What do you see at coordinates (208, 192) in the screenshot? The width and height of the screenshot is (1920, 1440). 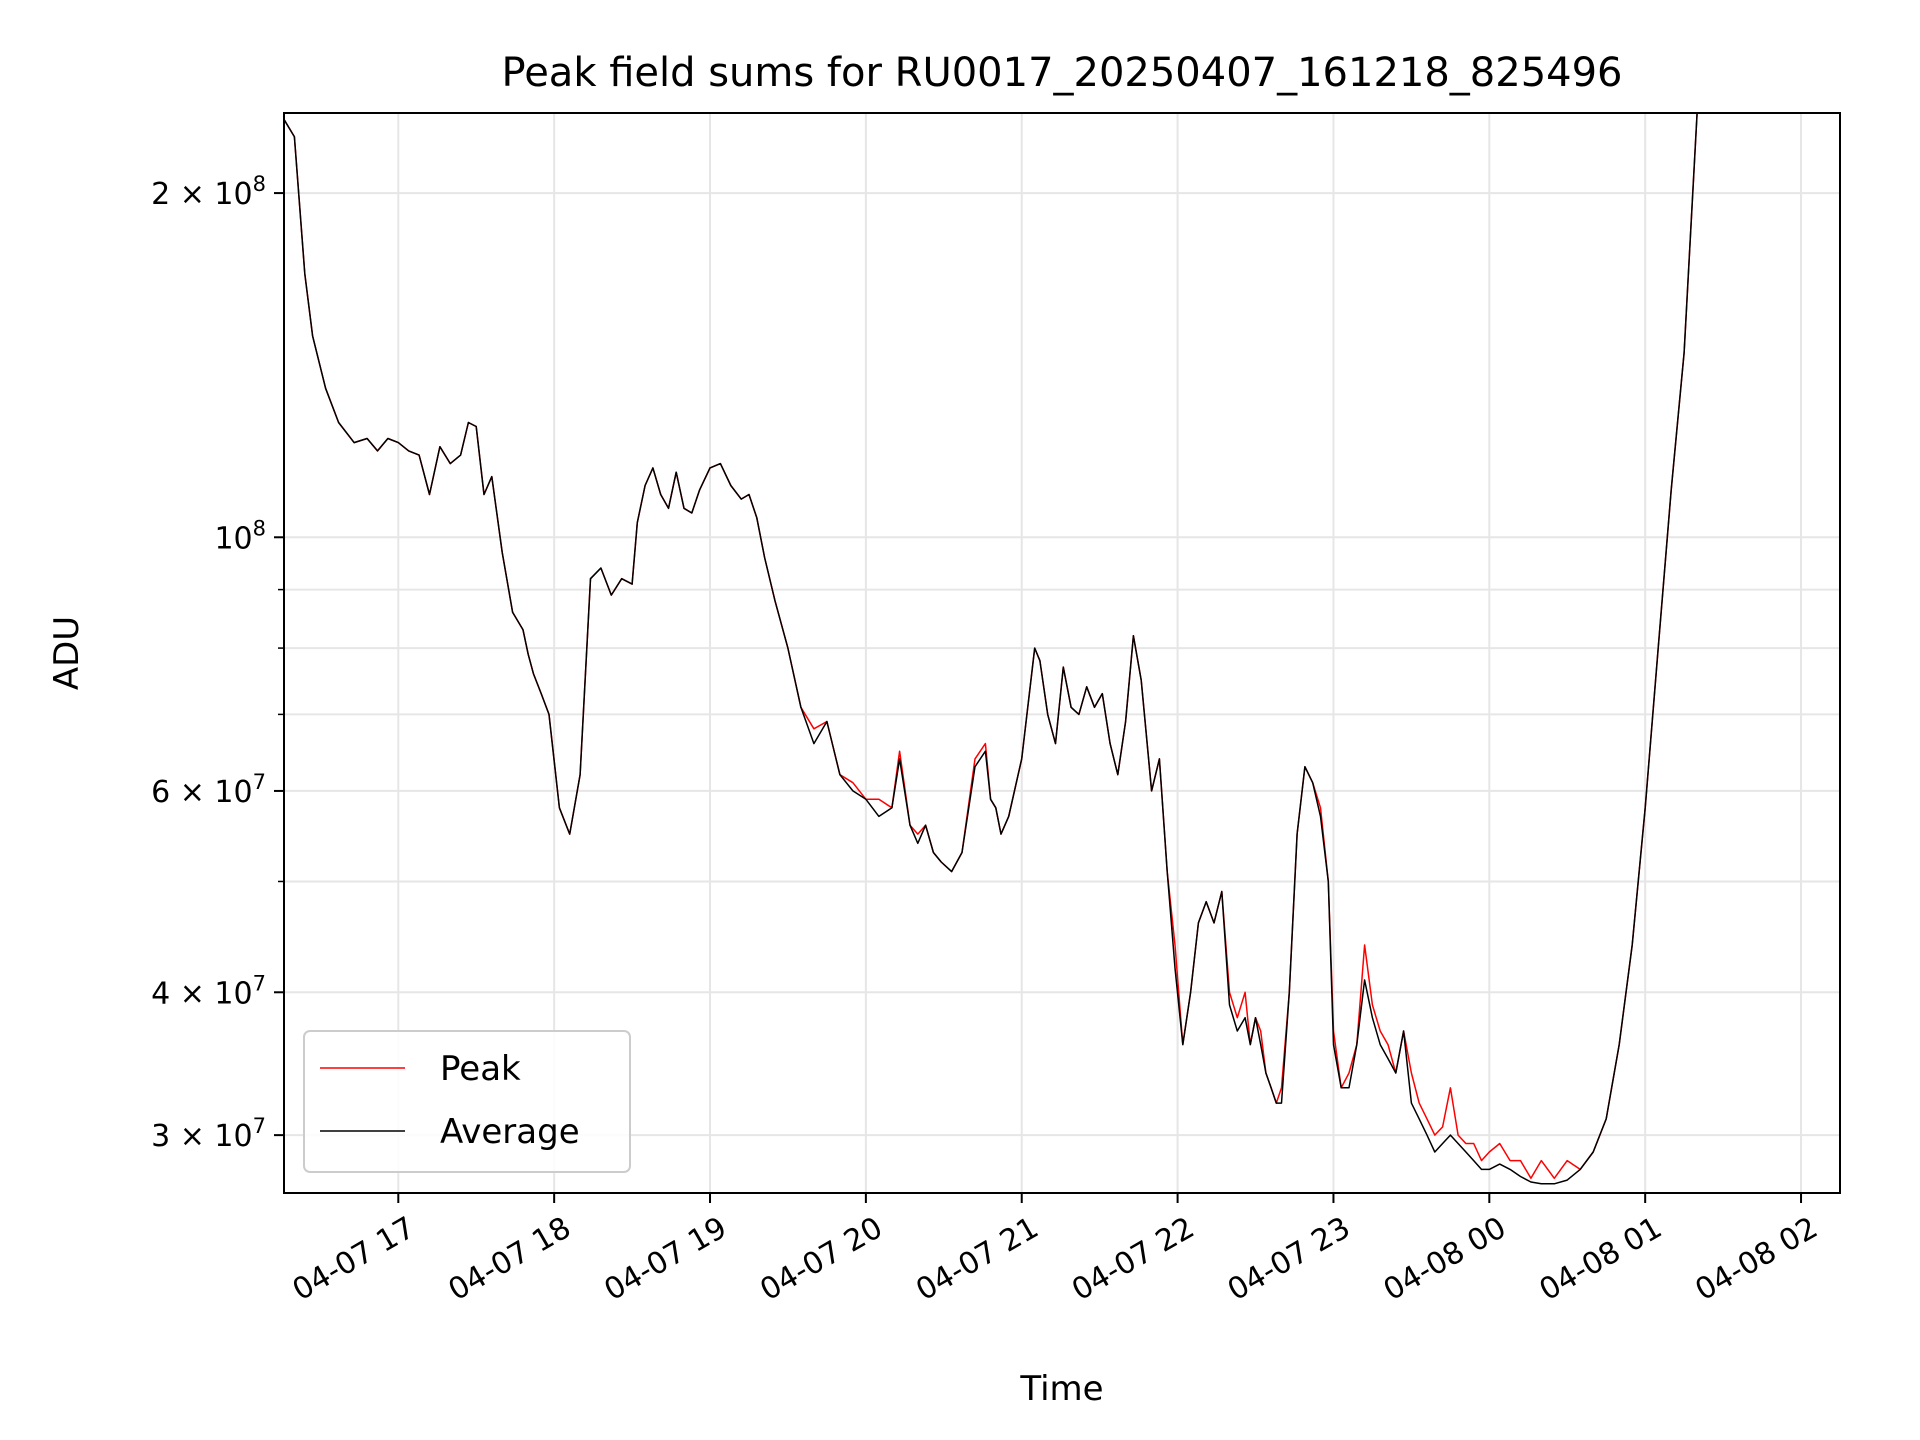 I see `y-tick-label: 2 × 108` at bounding box center [208, 192].